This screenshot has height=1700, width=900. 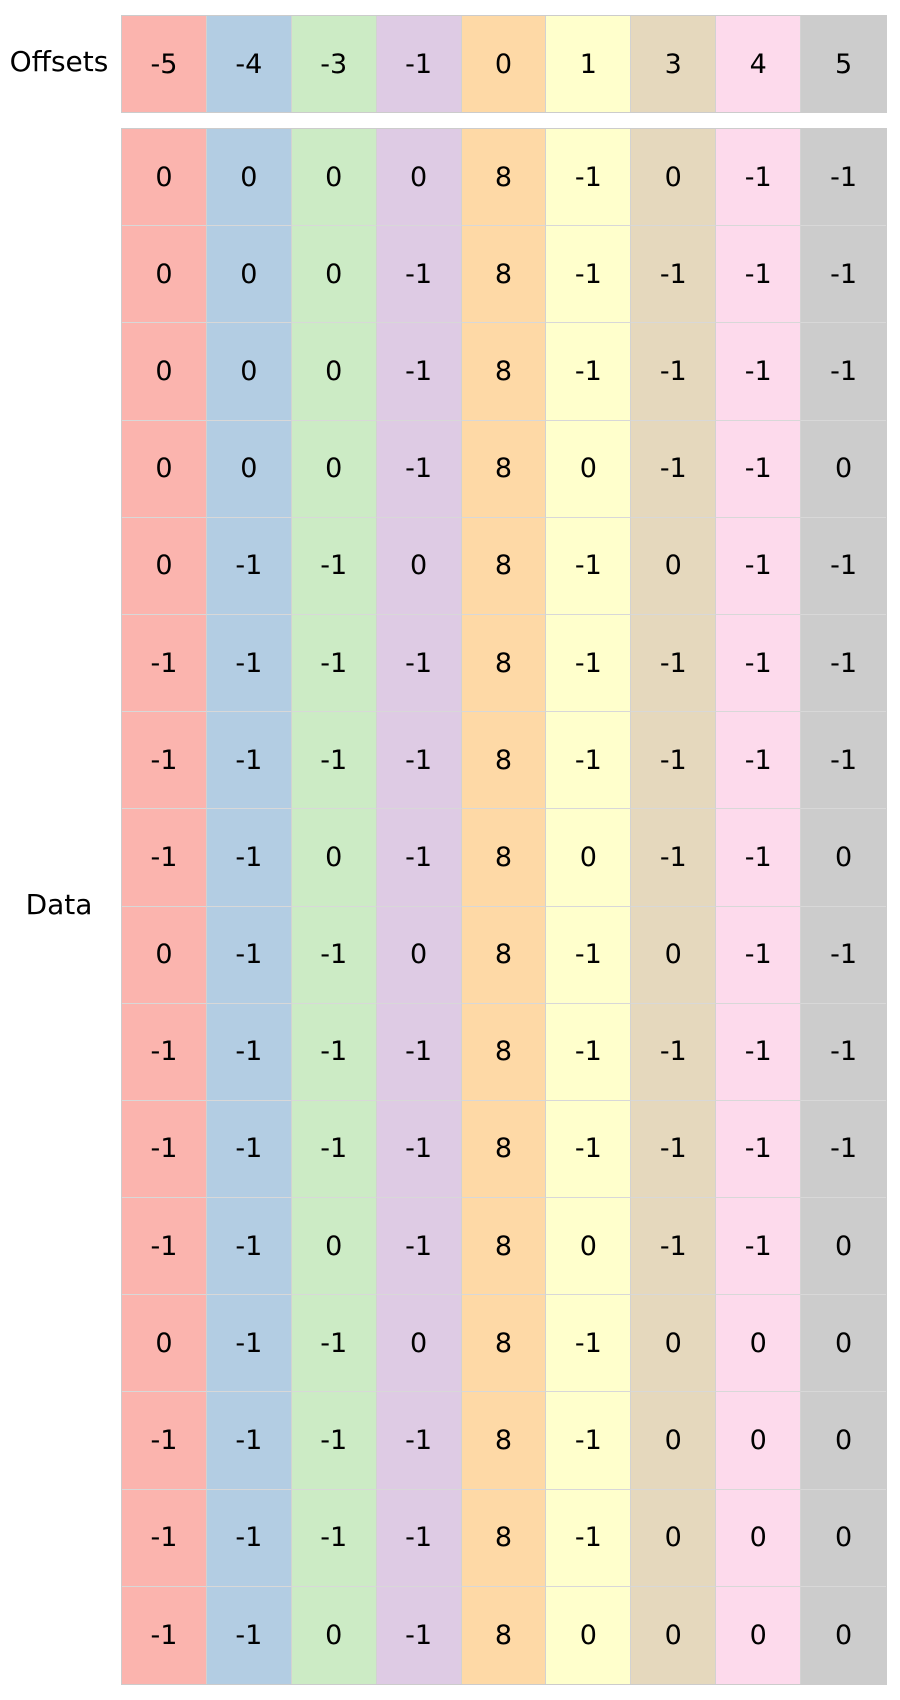 What do you see at coordinates (59, 904) in the screenshot?
I see `data-label: Data` at bounding box center [59, 904].